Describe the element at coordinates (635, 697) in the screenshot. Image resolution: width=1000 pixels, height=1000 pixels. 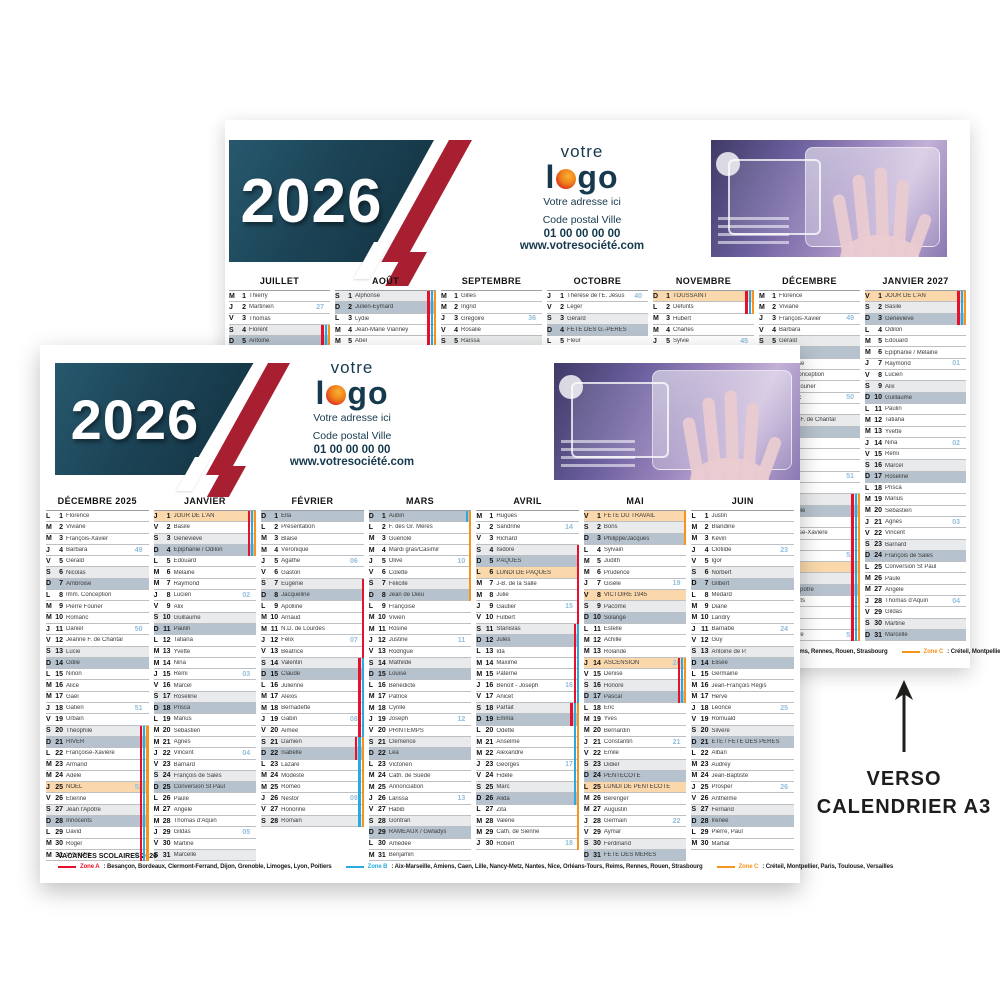
I see `day-row: D 17 Pascal` at that location.